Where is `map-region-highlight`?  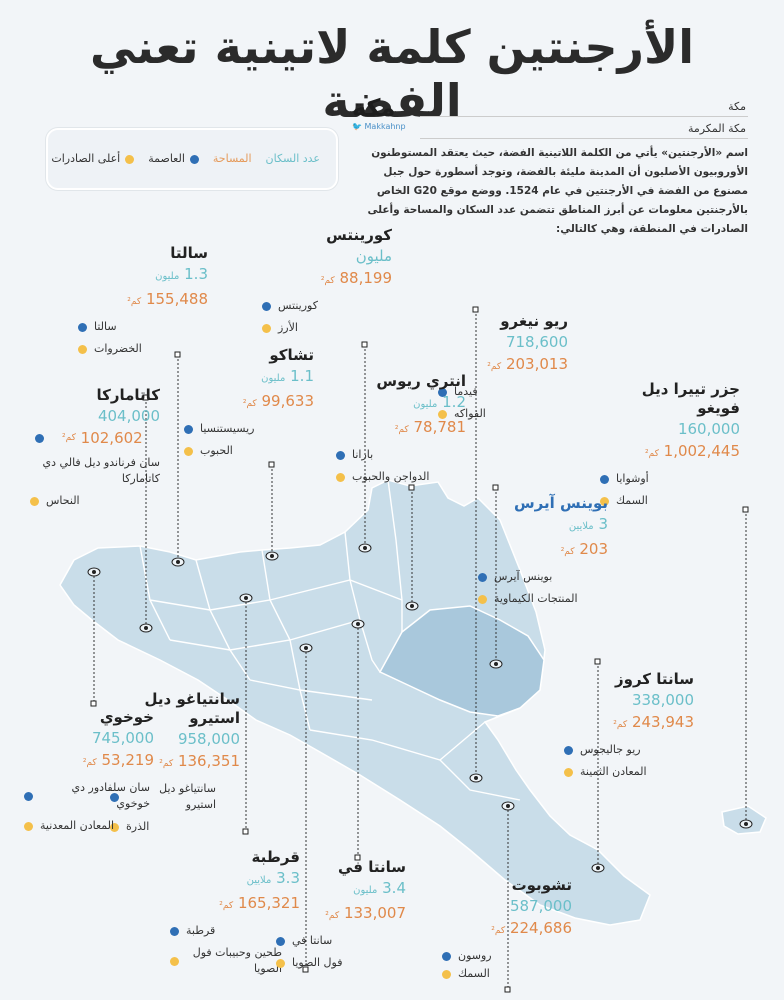 map-region-highlight is located at coordinates (461, 661).